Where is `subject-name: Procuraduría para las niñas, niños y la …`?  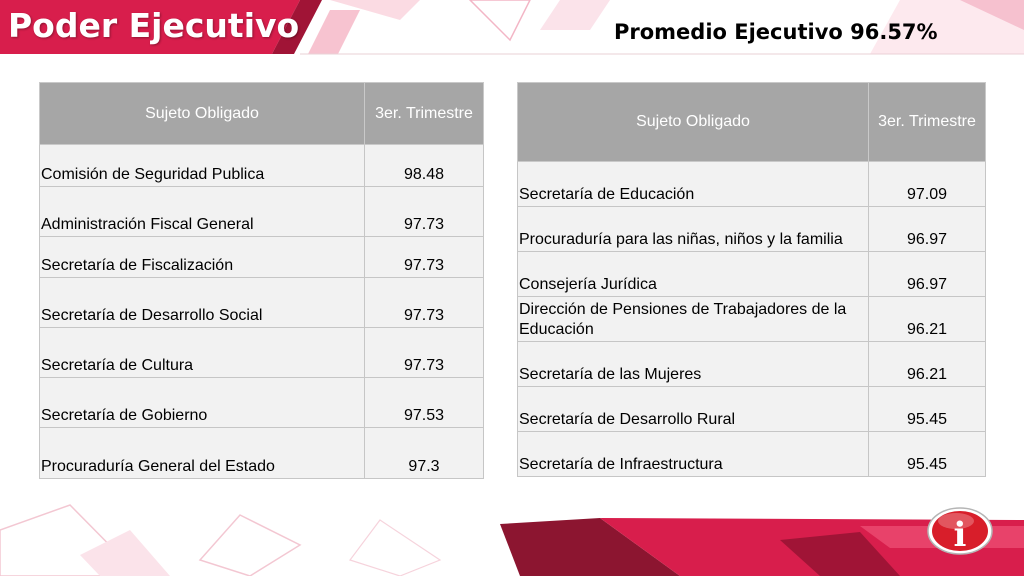
subject-name: Procuraduría para las niñas, niños y la … is located at coordinates (693, 229).